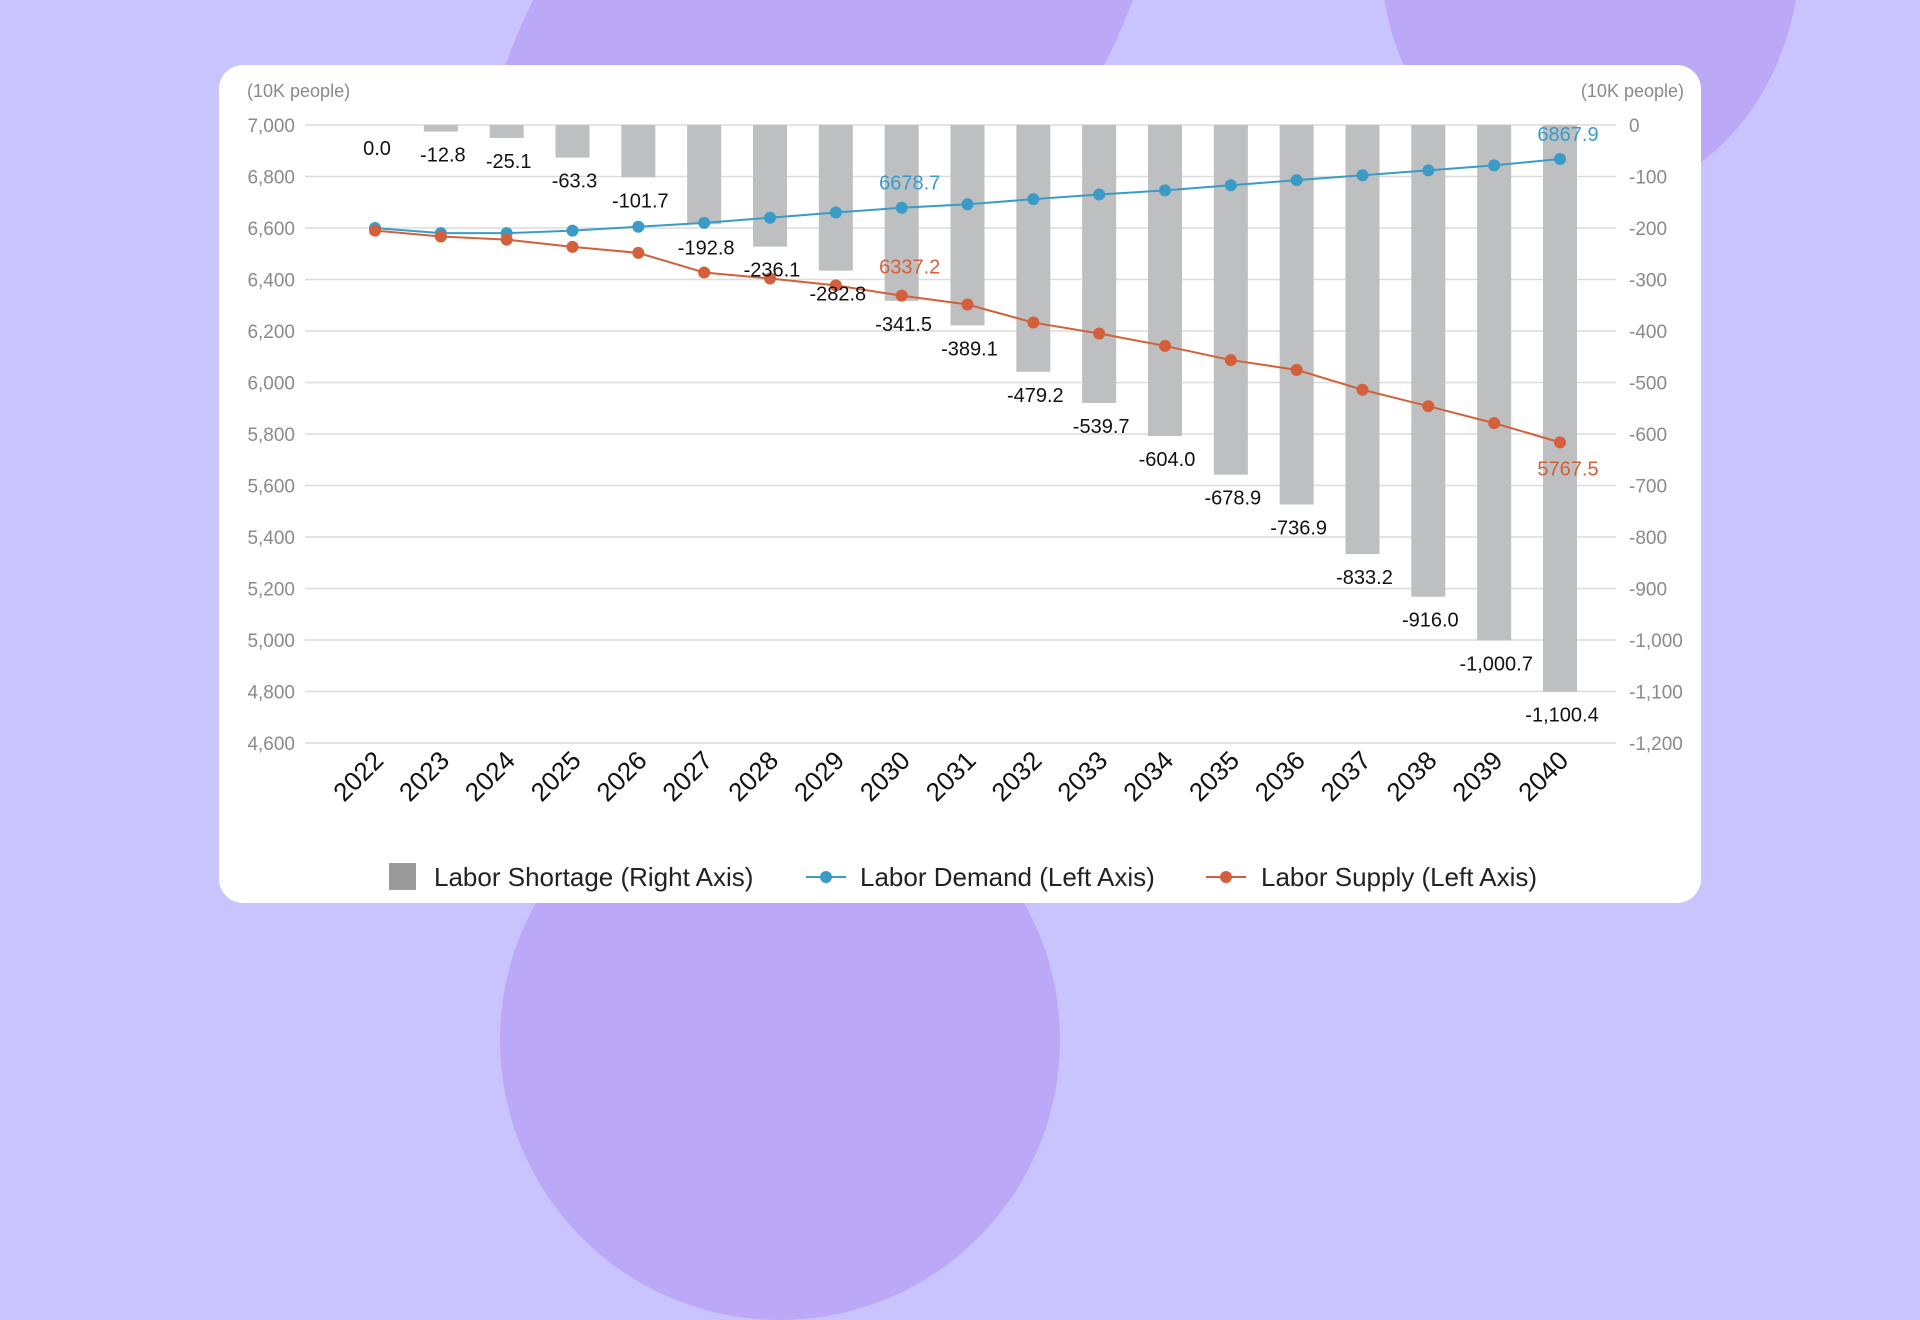 The height and width of the screenshot is (1320, 1920). I want to click on shortage-data-label: 0.0, so click(377, 149).